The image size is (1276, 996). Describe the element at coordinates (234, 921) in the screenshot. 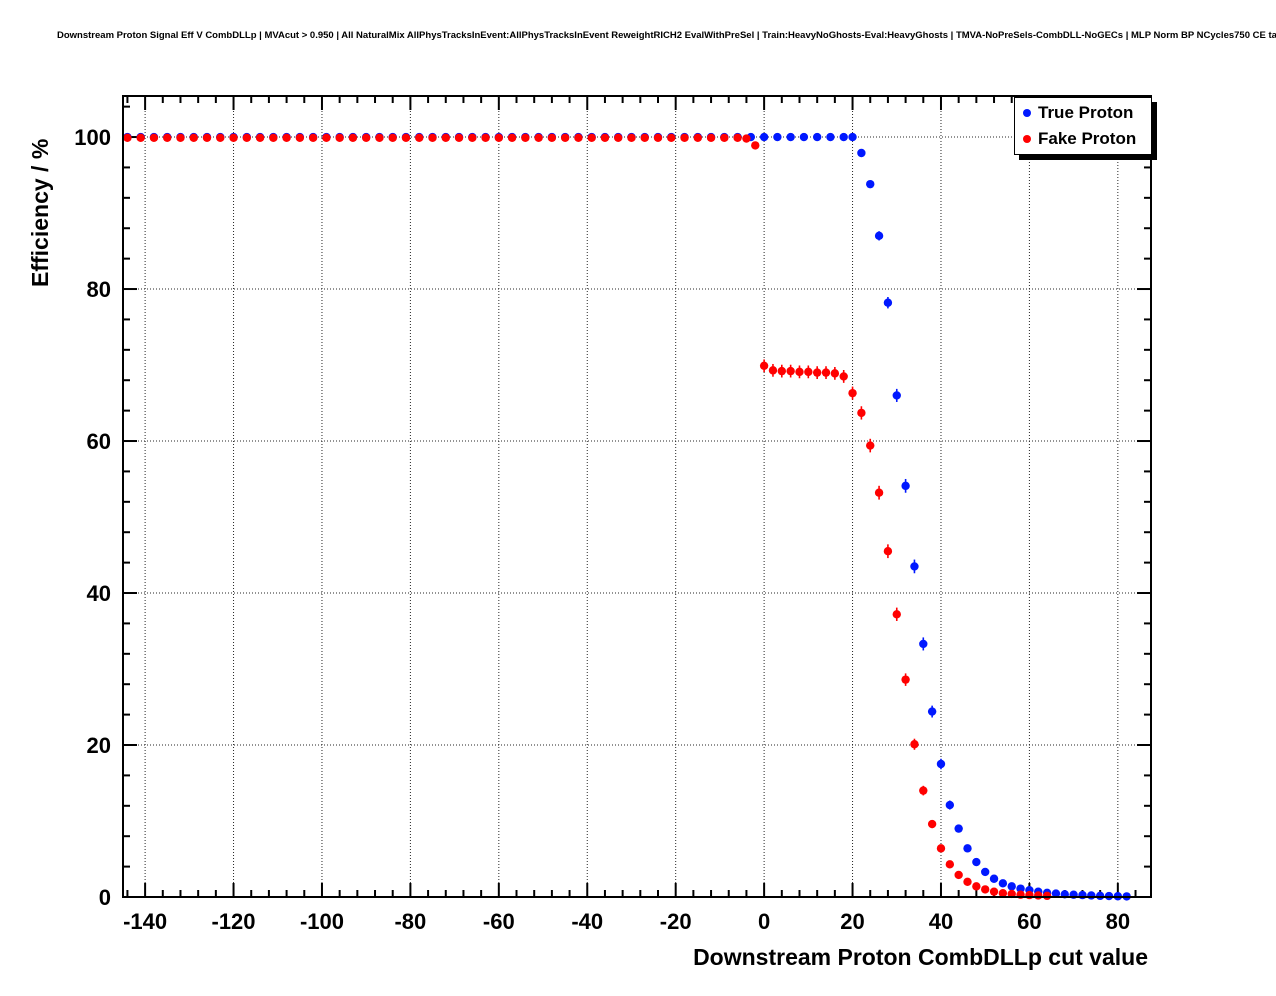

I see `x-tick-label: -120` at that location.